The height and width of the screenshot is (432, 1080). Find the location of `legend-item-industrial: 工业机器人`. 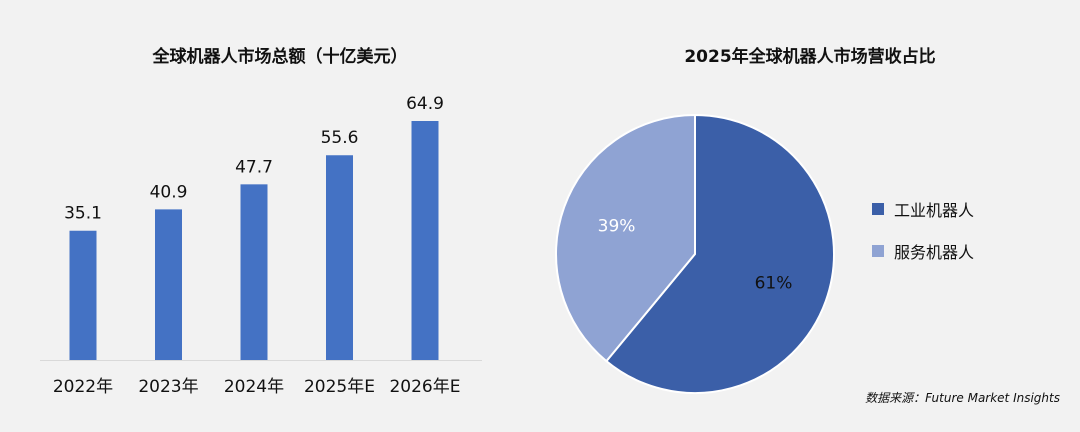

legend-item-industrial: 工业机器人 is located at coordinates (923, 209).